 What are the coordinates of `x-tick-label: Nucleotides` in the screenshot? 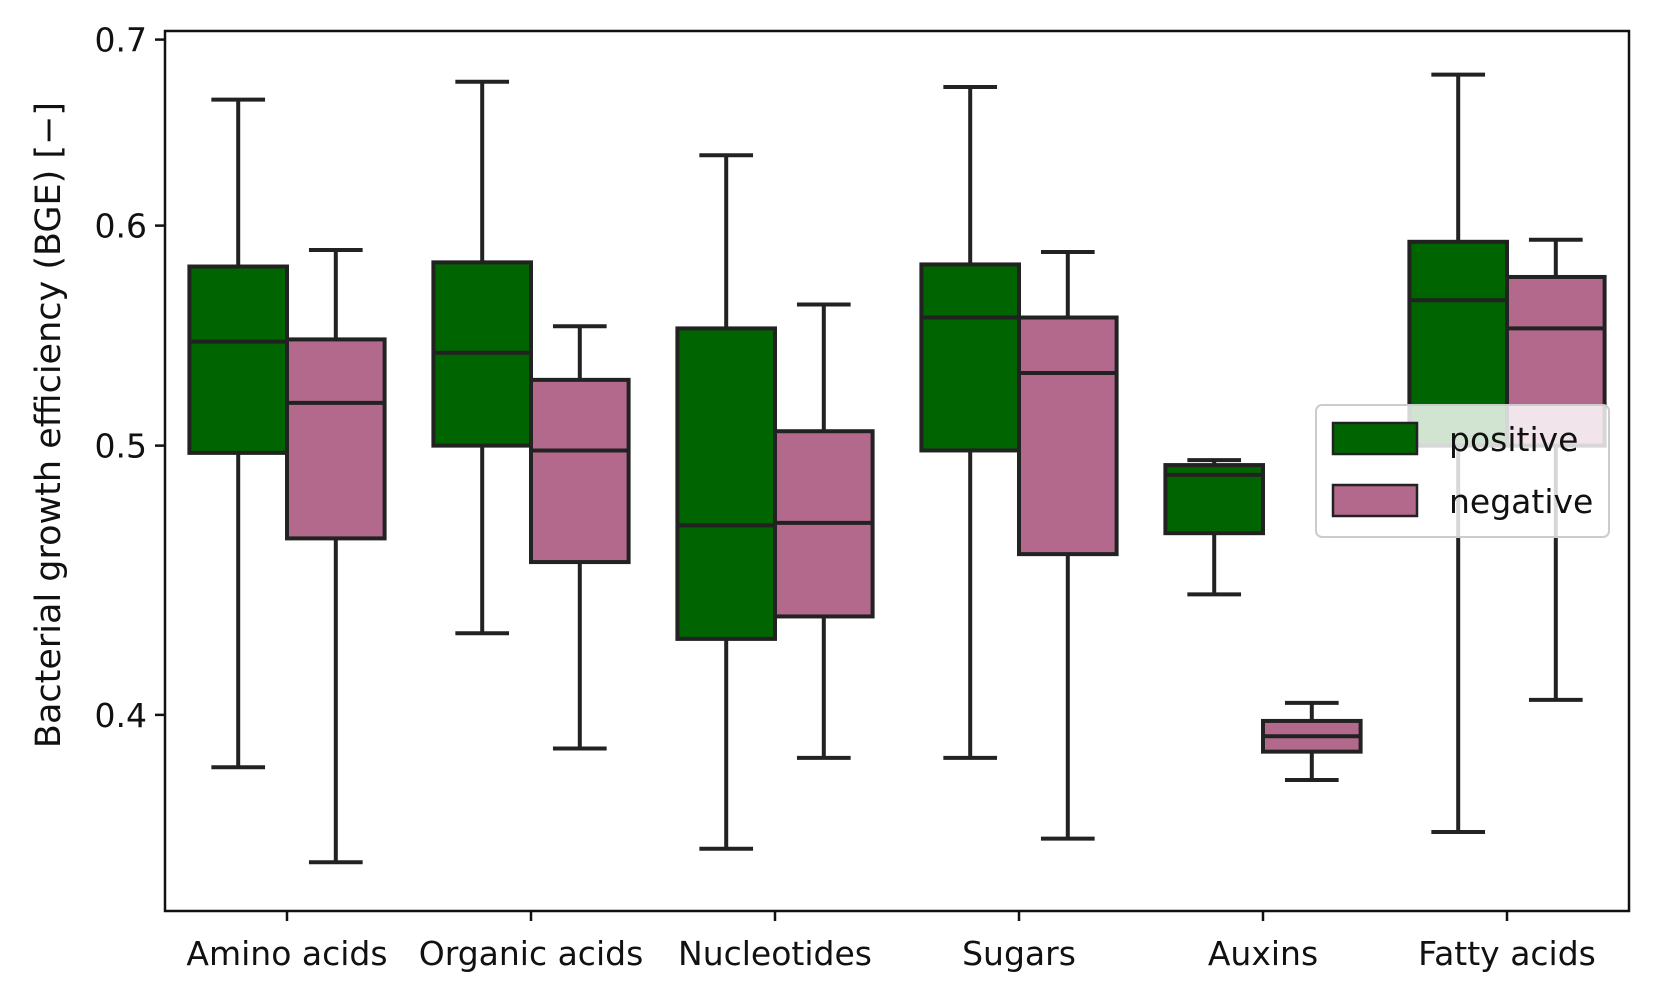 It's located at (775, 953).